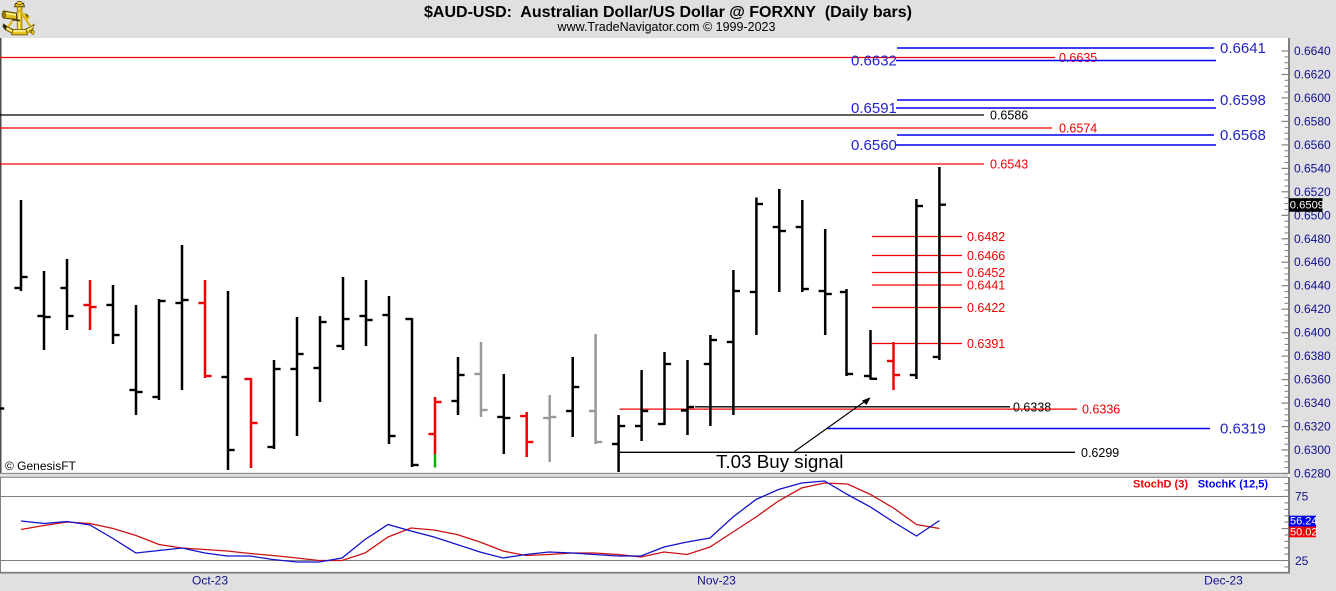 This screenshot has height=591, width=1336. Describe the element at coordinates (1009, 116) in the screenshot. I see `svg-text: 0.6586` at that location.